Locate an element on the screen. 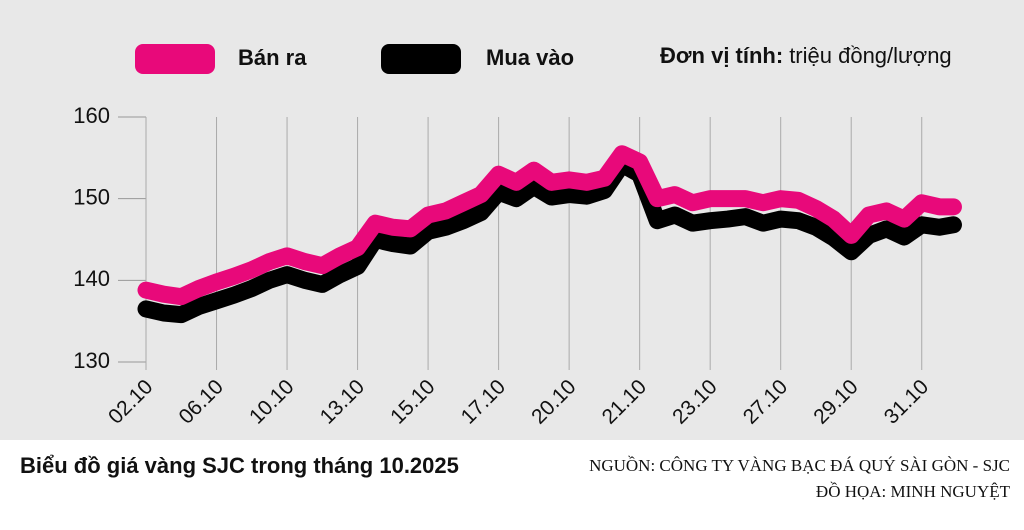 Image resolution: width=1024 pixels, height=530 pixels. legend-label: Bán ra is located at coordinates (272, 57).